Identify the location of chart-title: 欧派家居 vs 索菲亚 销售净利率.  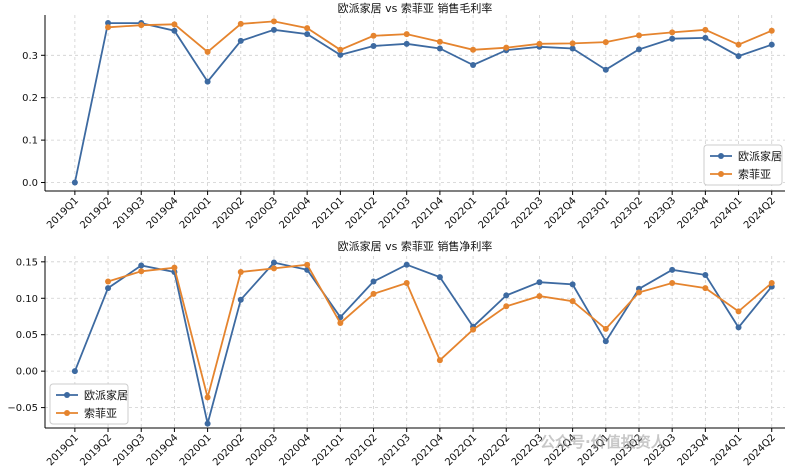
(415, 246).